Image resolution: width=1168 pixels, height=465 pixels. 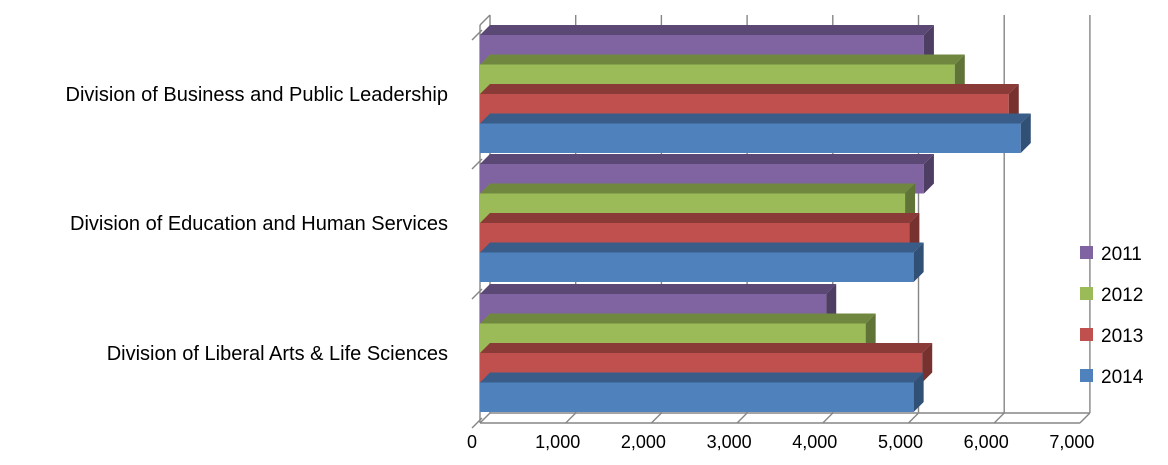 I want to click on x-tick-label: 1,000, so click(x=557, y=442).